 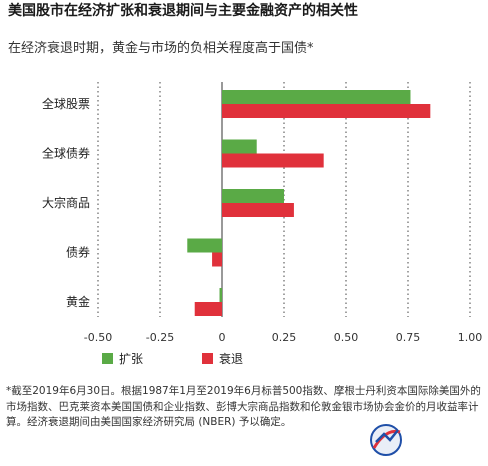 I want to click on watermark-logo, so click(x=425, y=440).